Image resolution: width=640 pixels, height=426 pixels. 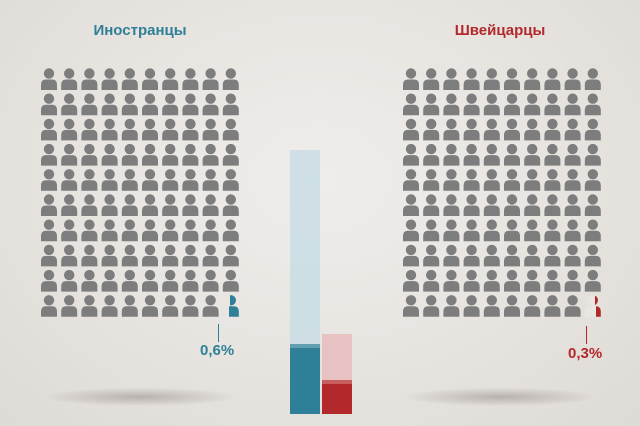 What do you see at coordinates (217, 350) in the screenshot?
I see `foreigners-percent-label: 0,6%` at bounding box center [217, 350].